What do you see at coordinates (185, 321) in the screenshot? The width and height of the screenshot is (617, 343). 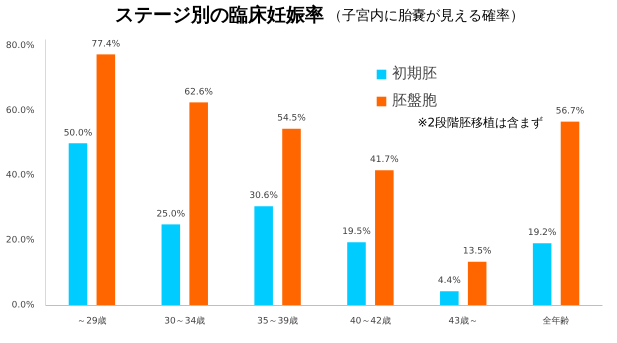 I see `x-tick-label: 30～34歳` at bounding box center [185, 321].